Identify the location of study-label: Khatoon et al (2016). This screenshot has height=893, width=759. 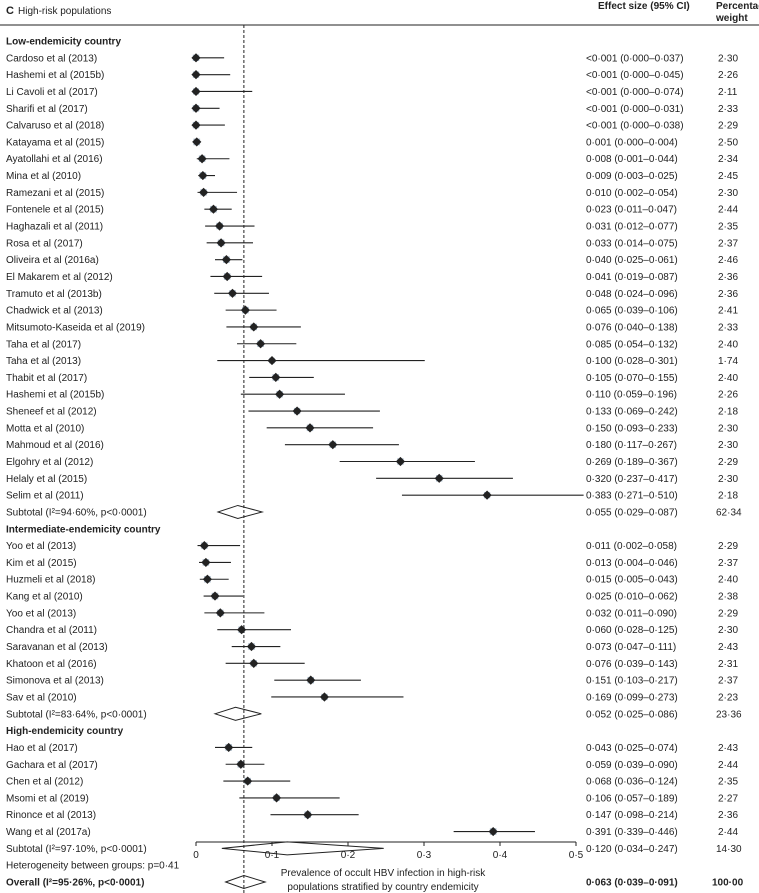
(51, 664).